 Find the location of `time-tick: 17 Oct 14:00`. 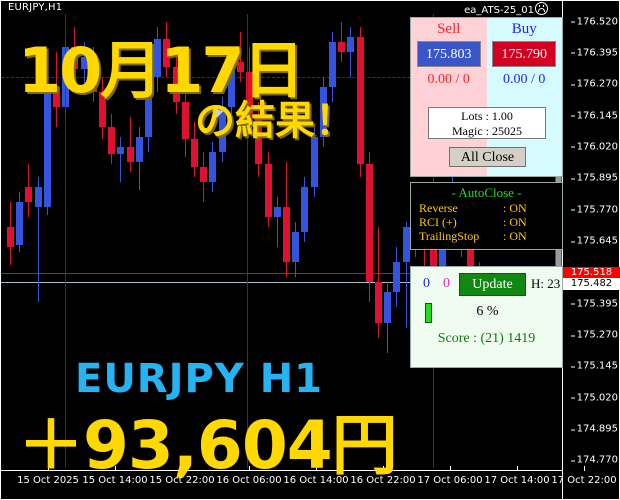

time-tick: 17 Oct 14:00 is located at coordinates (517, 480).